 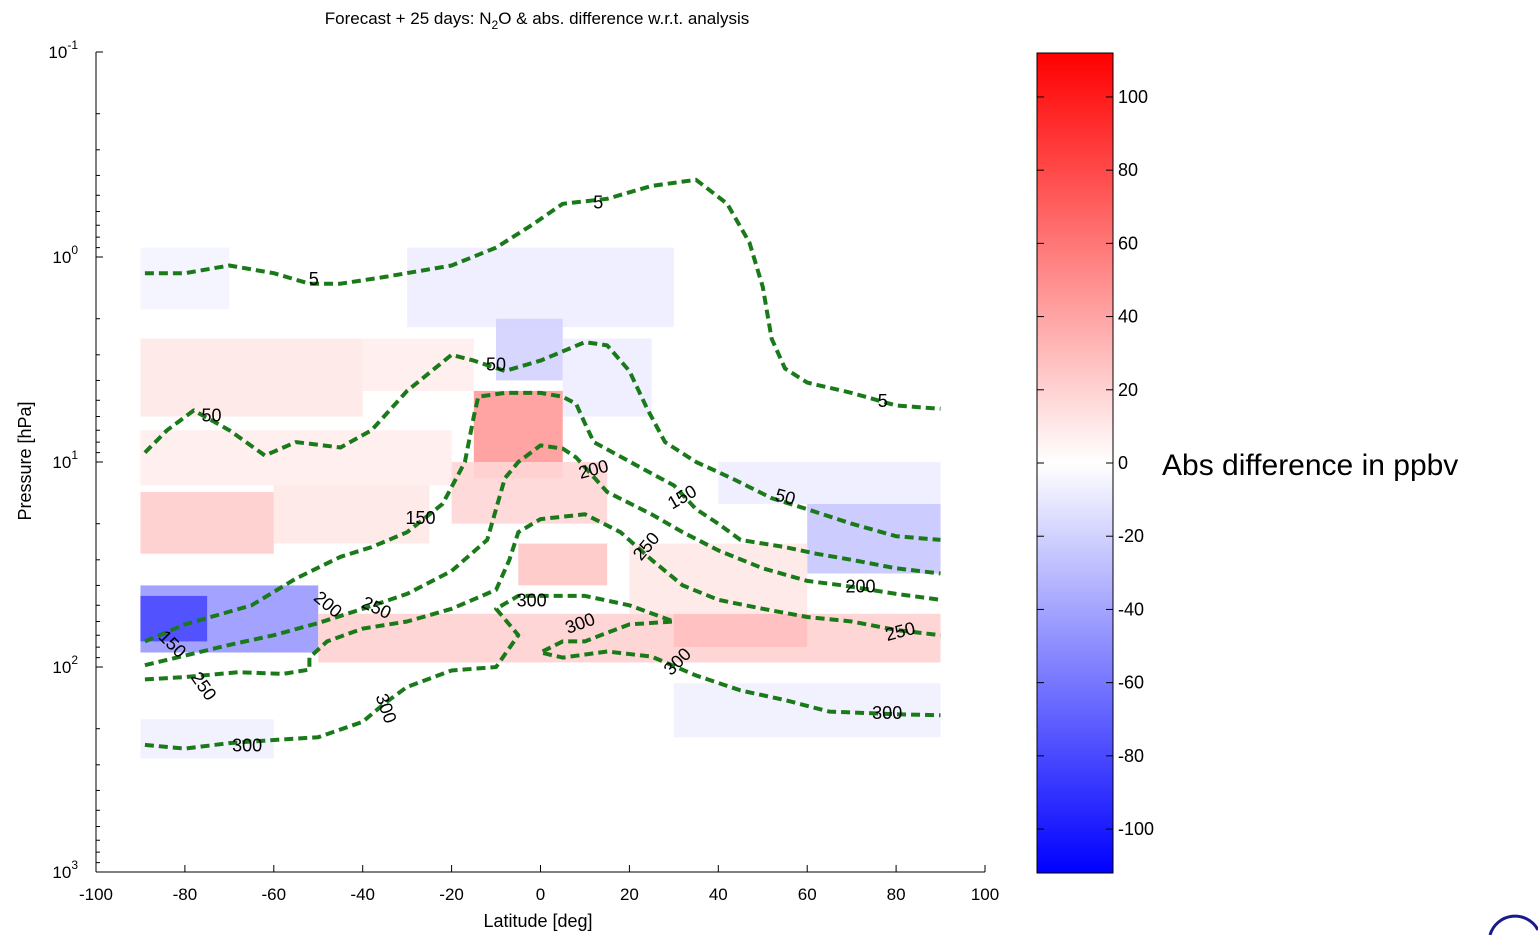 I want to click on y-tick-label-1000: 10³, so click(x=65, y=870).